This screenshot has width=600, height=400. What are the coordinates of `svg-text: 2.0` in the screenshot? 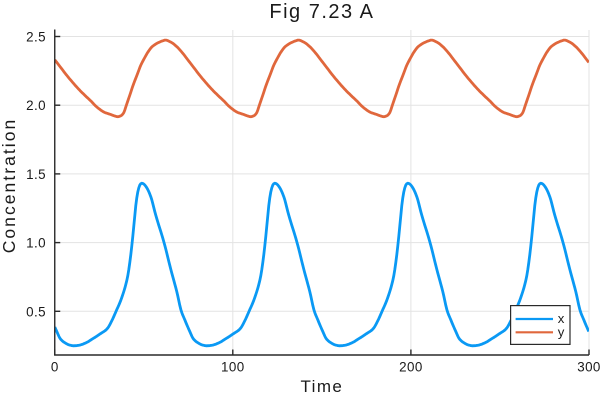 It's located at (36, 105).